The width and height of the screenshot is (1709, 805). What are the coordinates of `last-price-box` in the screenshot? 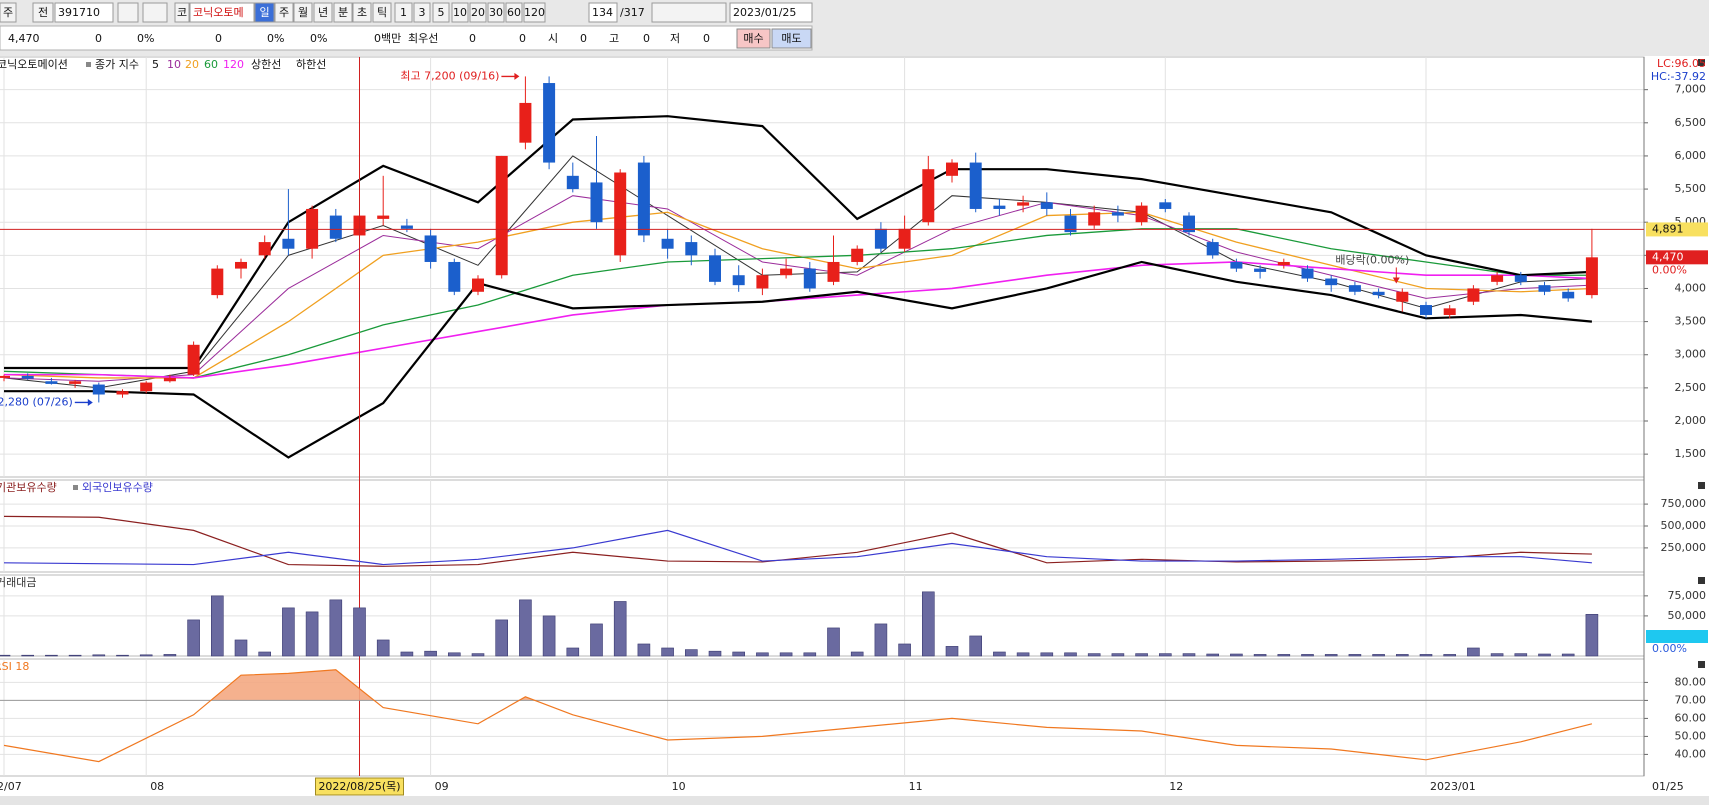 It's located at (1677, 257).